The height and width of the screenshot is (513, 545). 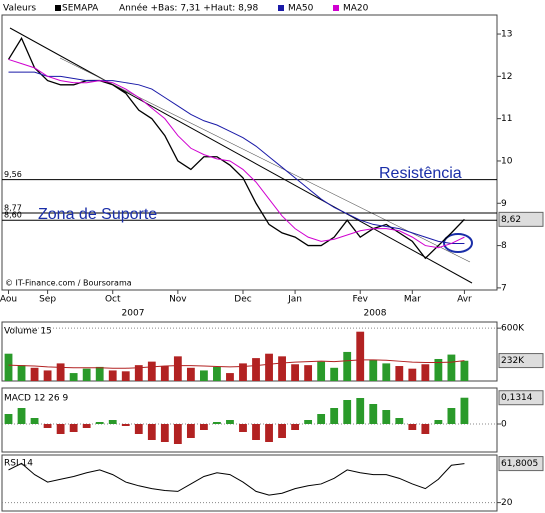 What do you see at coordinates (8, 300) in the screenshot?
I see `x-tick-label: Aou` at bounding box center [8, 300].